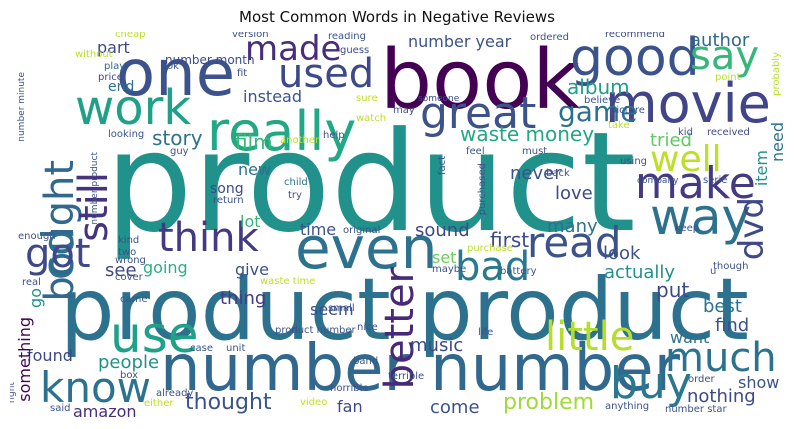 Image resolution: width=794 pixels, height=429 pixels. Describe the element at coordinates (130, 36) in the screenshot. I see `word-cheap: cheap` at that location.